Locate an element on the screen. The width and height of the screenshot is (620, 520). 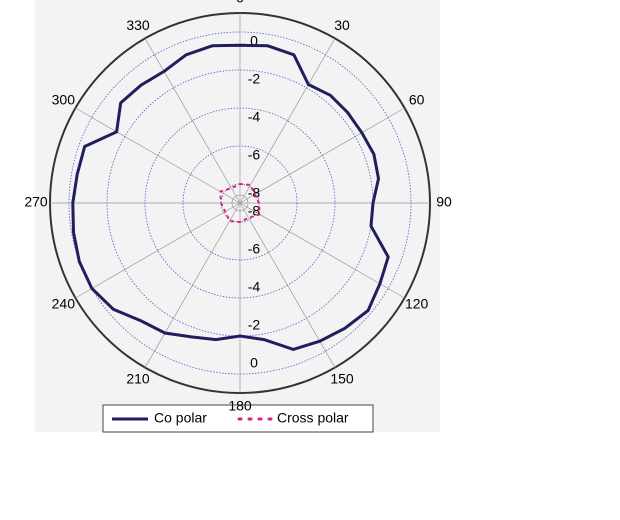
angle-tick-label: 90 is located at coordinates (444, 202).